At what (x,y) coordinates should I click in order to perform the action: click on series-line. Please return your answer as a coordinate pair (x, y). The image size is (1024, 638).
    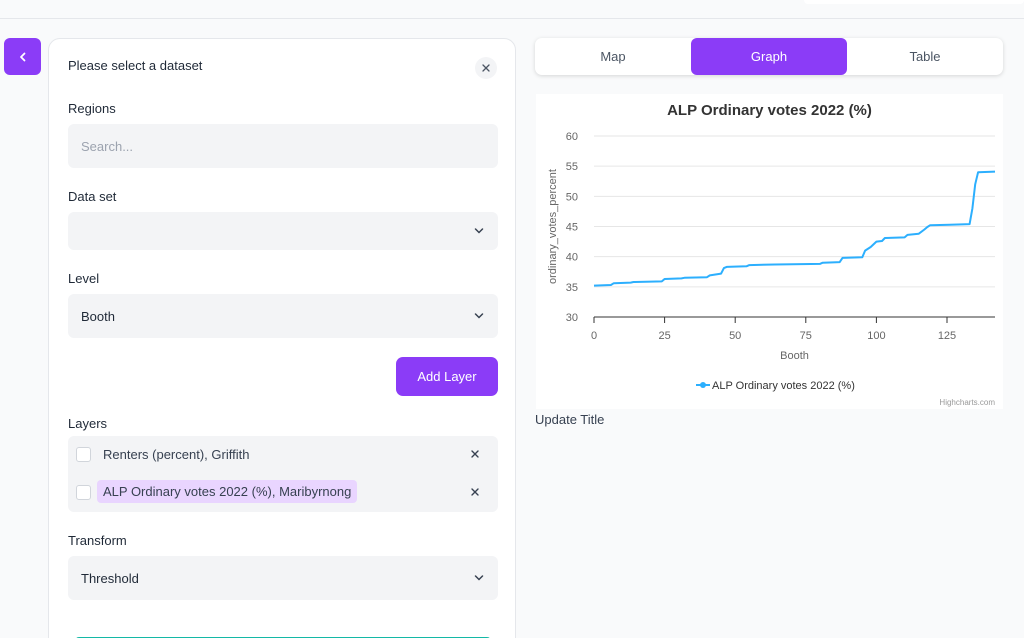
    Looking at the image, I should click on (794, 228).